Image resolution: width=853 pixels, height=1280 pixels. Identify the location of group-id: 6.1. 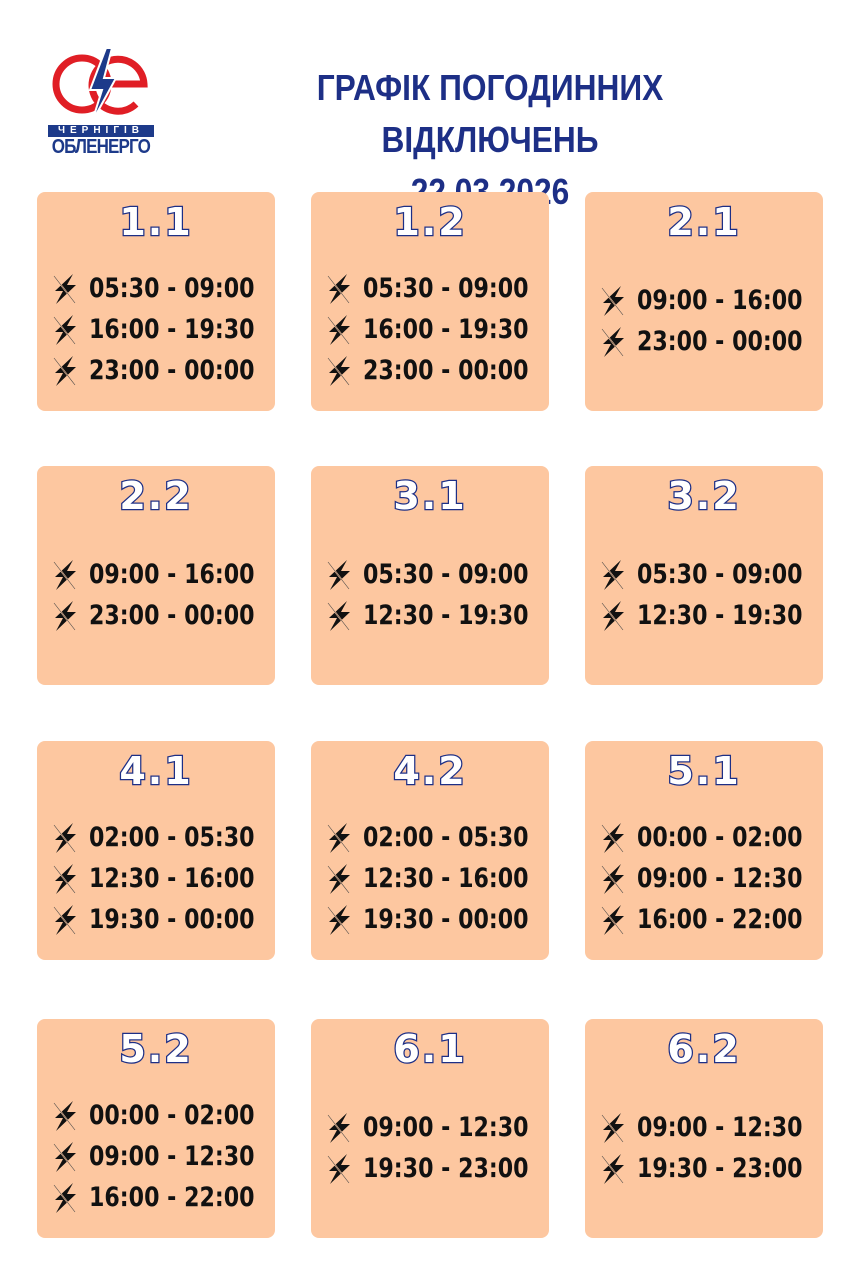
(429, 1049).